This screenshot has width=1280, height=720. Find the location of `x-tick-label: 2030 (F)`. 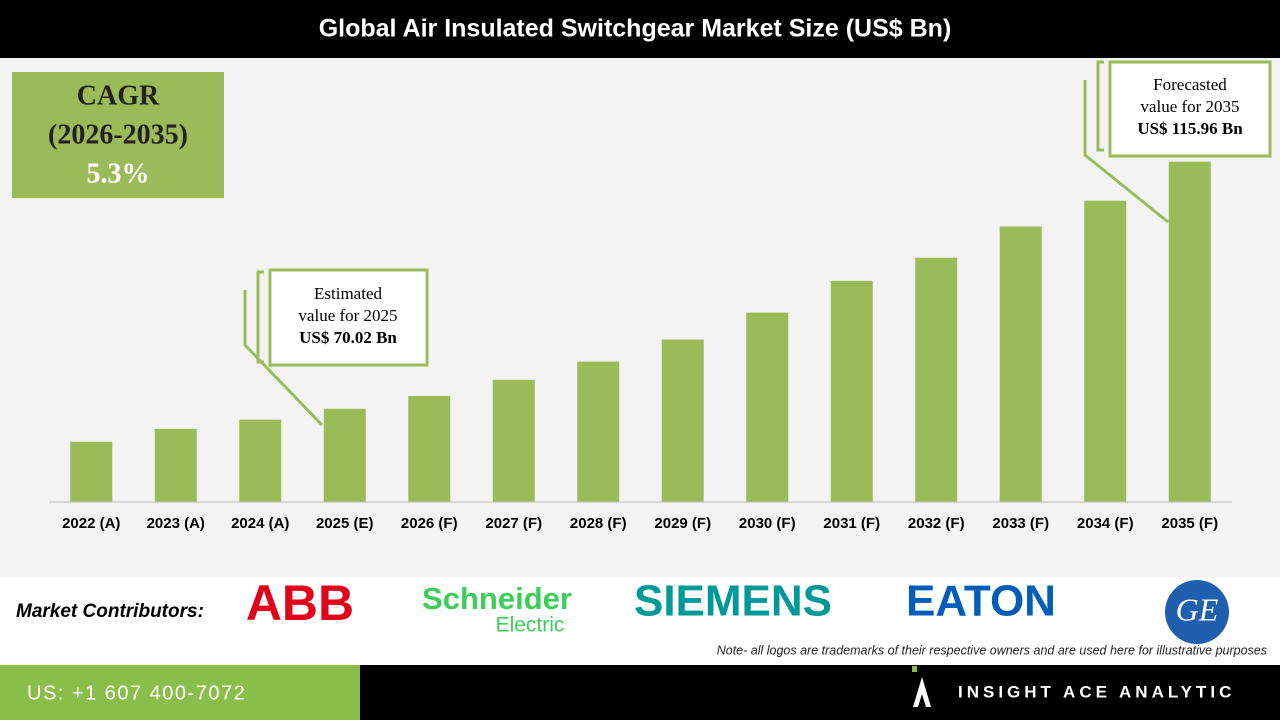

x-tick-label: 2030 (F) is located at coordinates (767, 523).